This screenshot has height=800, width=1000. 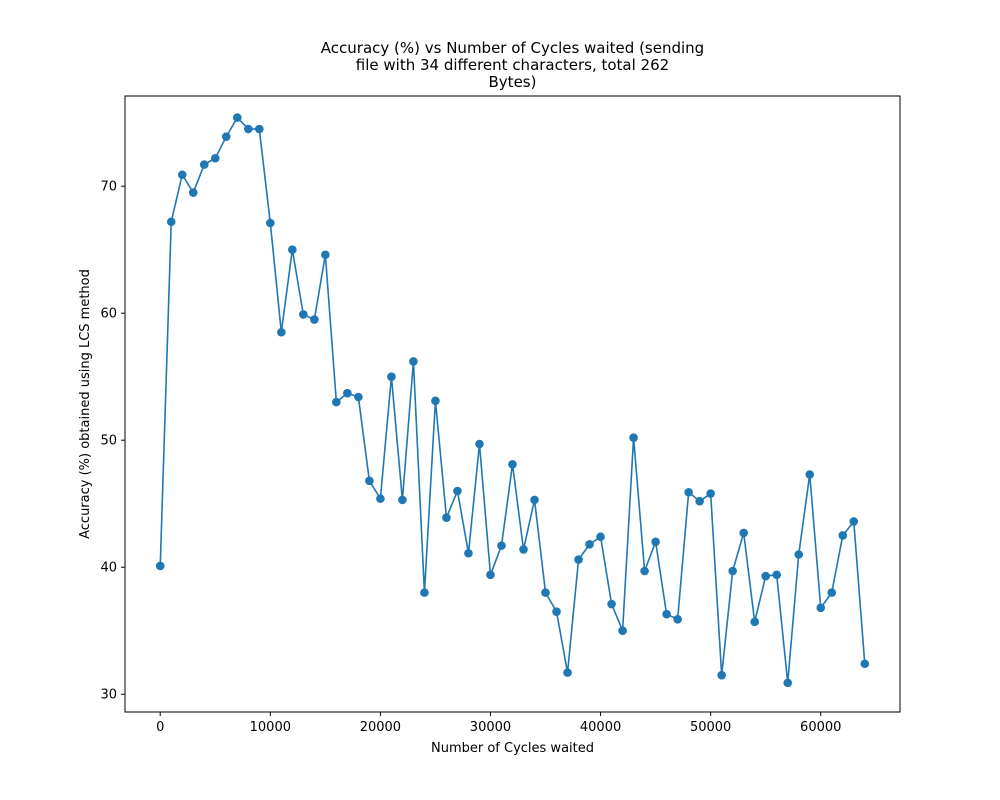 I want to click on x-tick-label: 50000, so click(x=710, y=727).